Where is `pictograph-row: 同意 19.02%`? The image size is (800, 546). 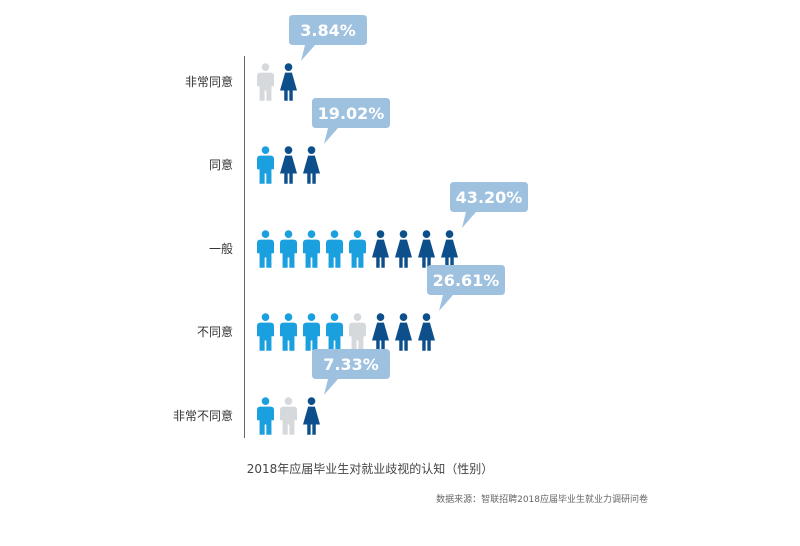 pictograph-row: 同意 19.02% is located at coordinates (299, 141).